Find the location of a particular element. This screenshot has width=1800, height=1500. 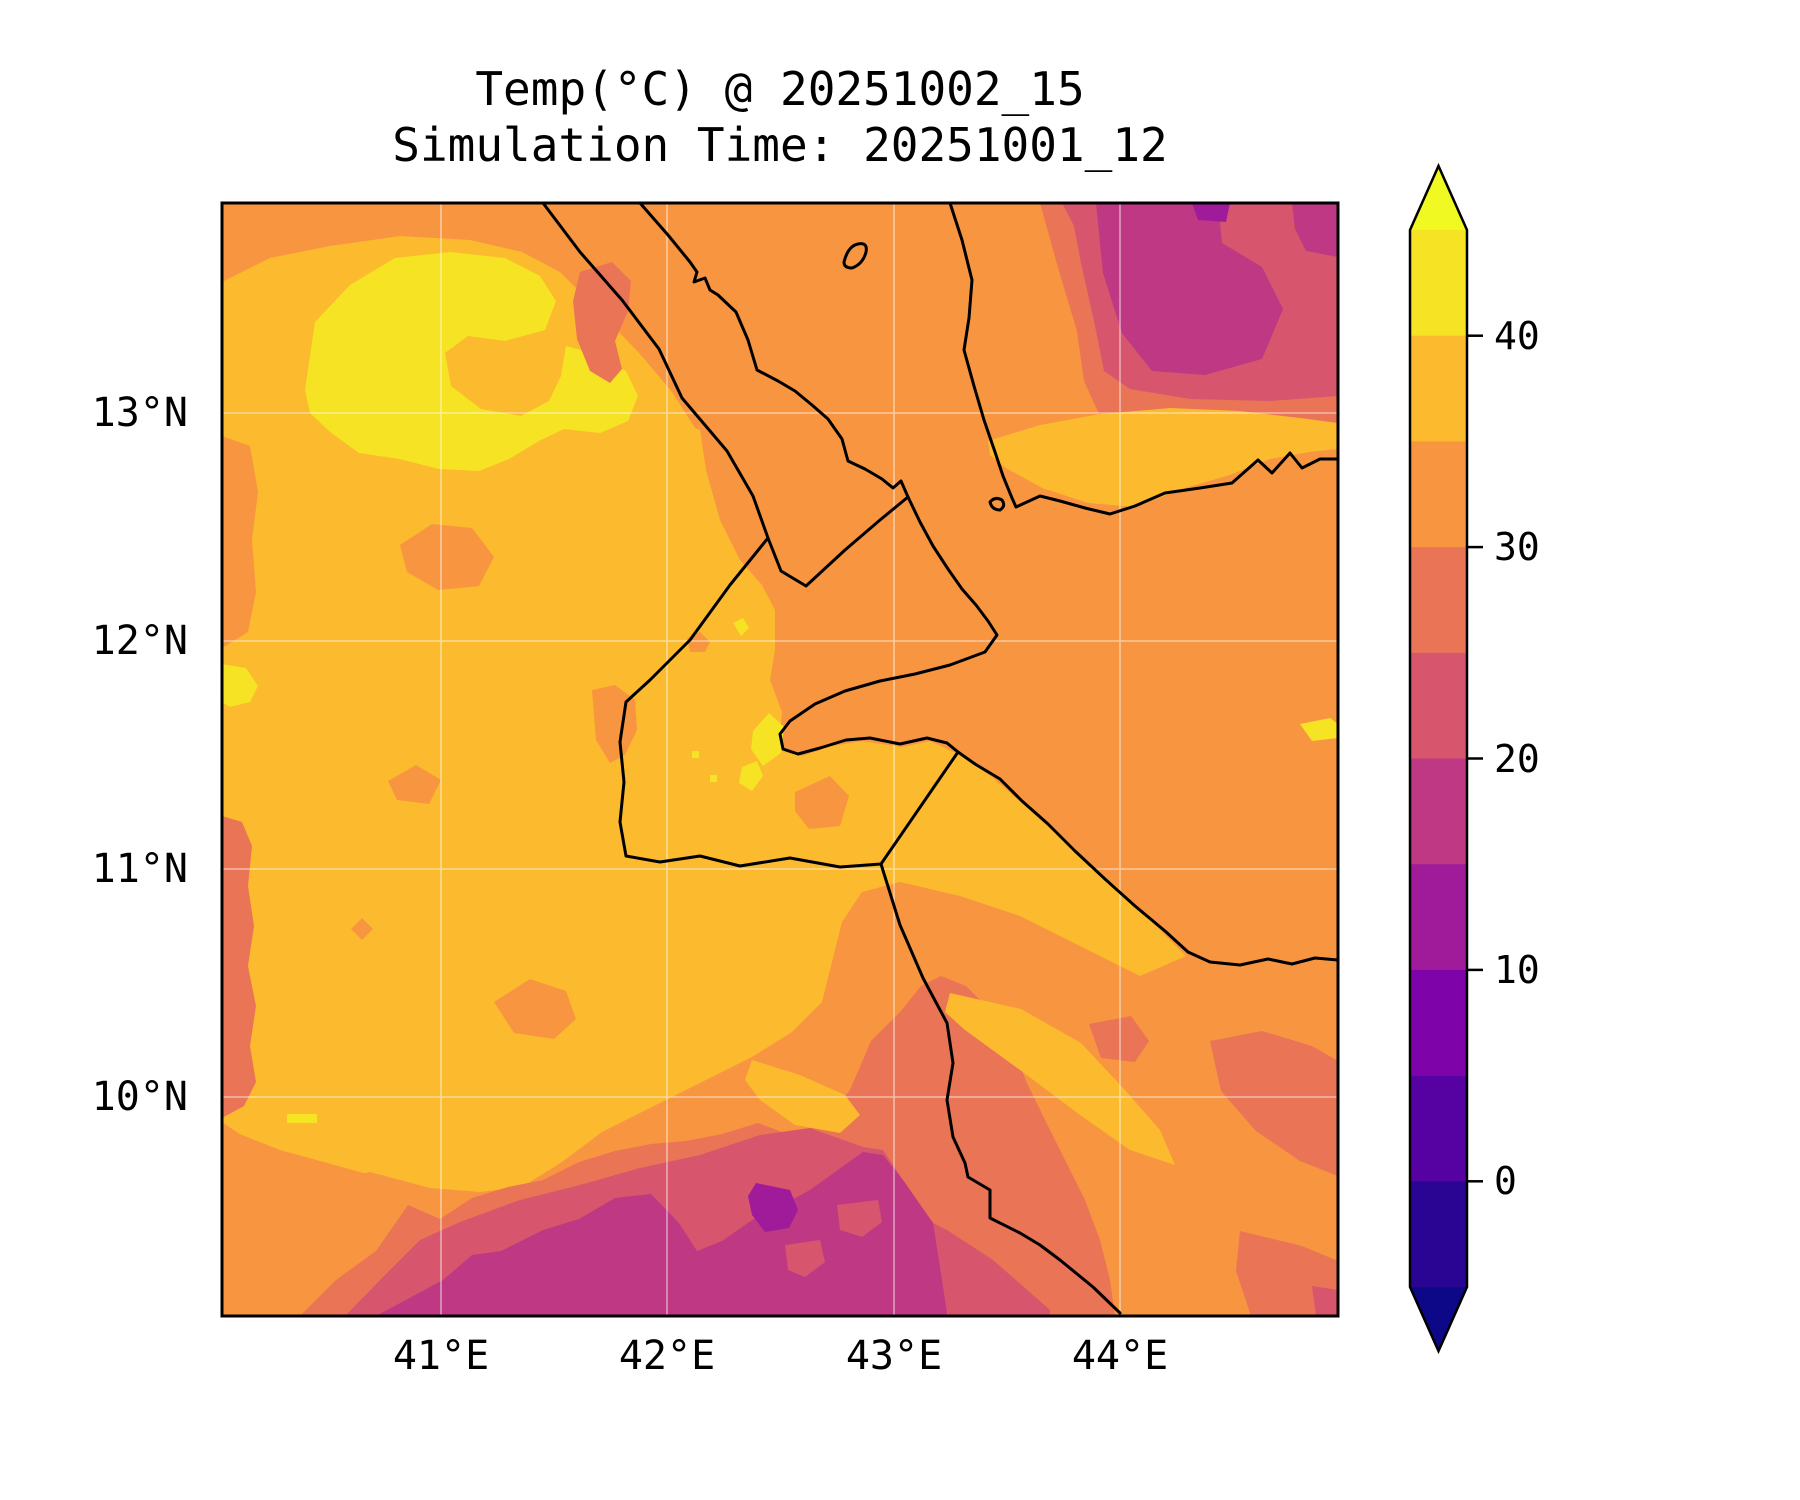

contour-yellow-main is located at coordinates (471, 361).